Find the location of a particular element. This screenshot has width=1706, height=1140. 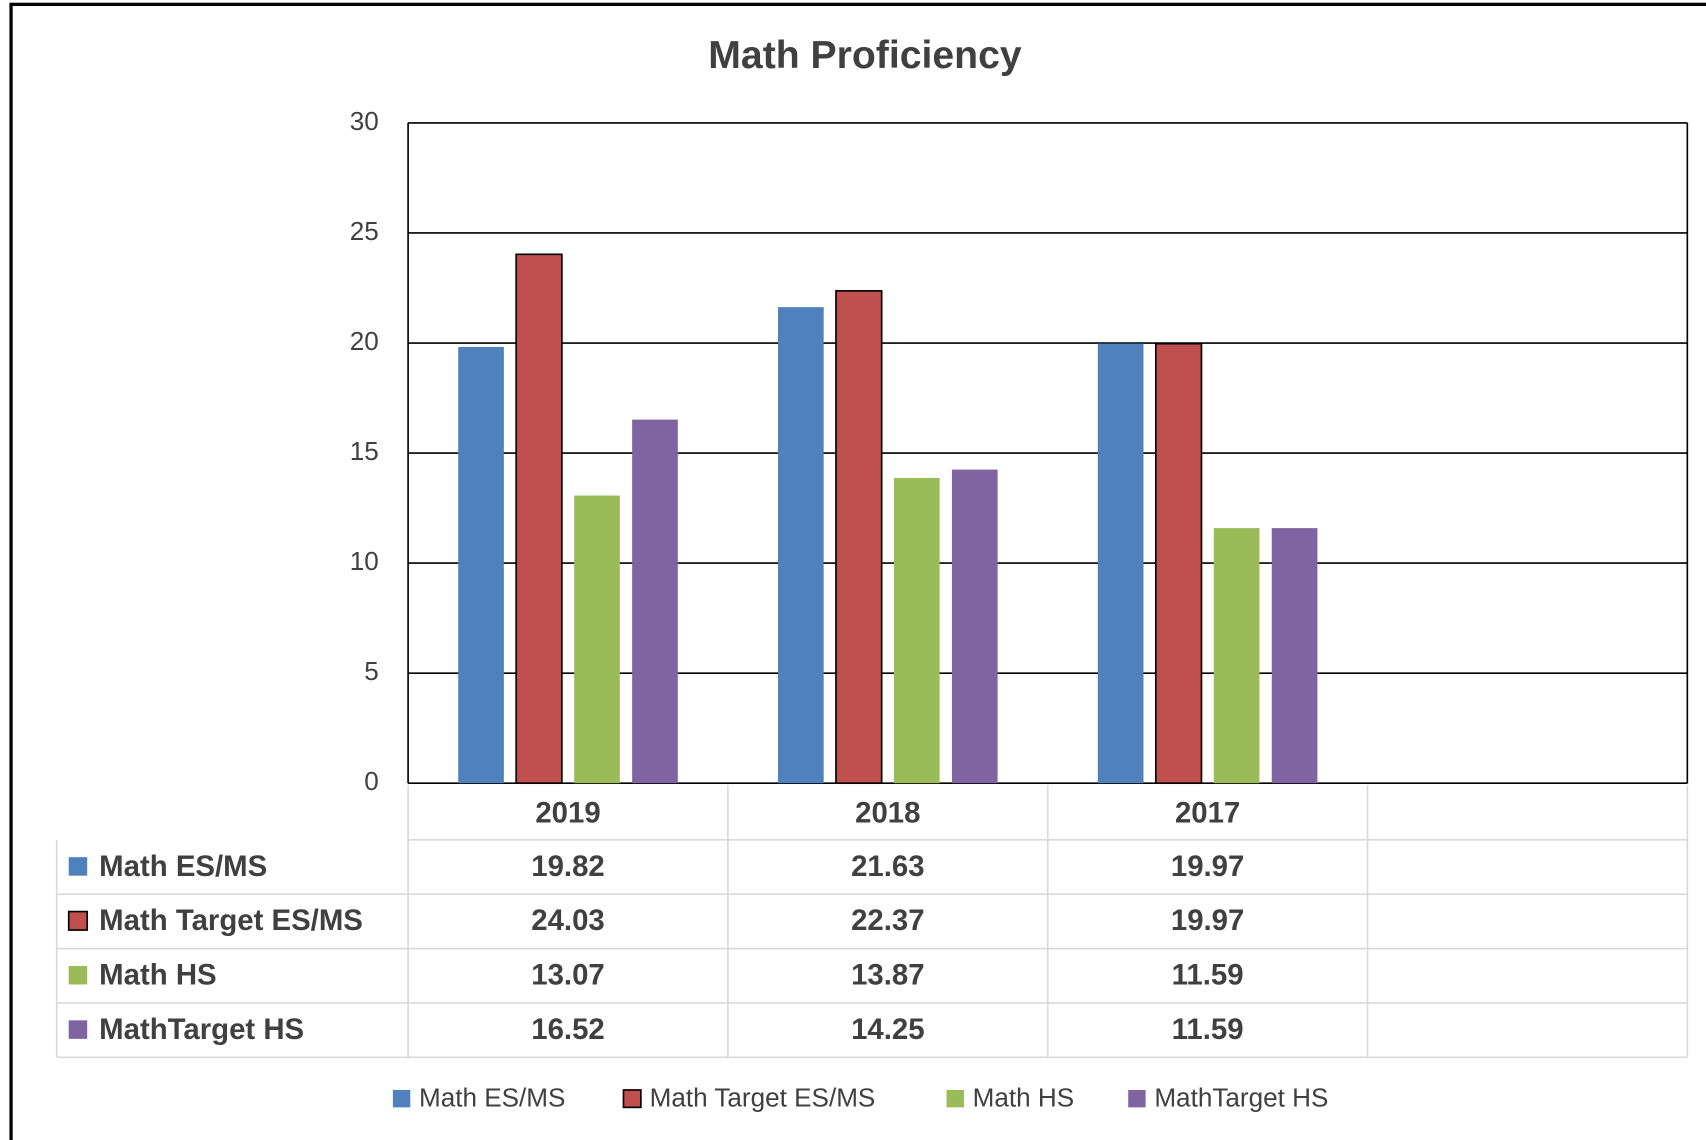

y-tick-label: 5 is located at coordinates (371, 671).